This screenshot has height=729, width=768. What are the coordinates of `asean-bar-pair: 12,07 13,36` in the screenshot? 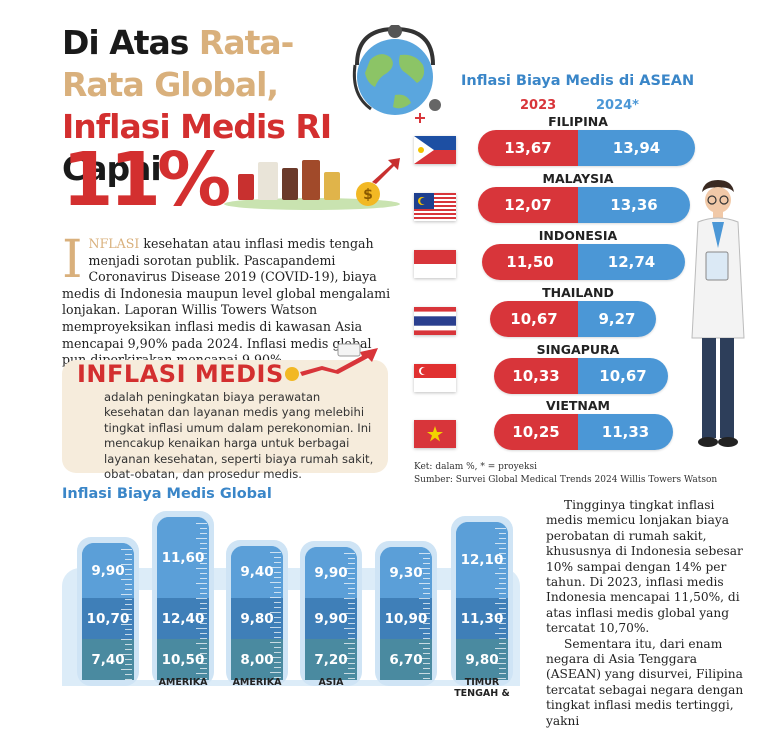 It's located at (584, 205).